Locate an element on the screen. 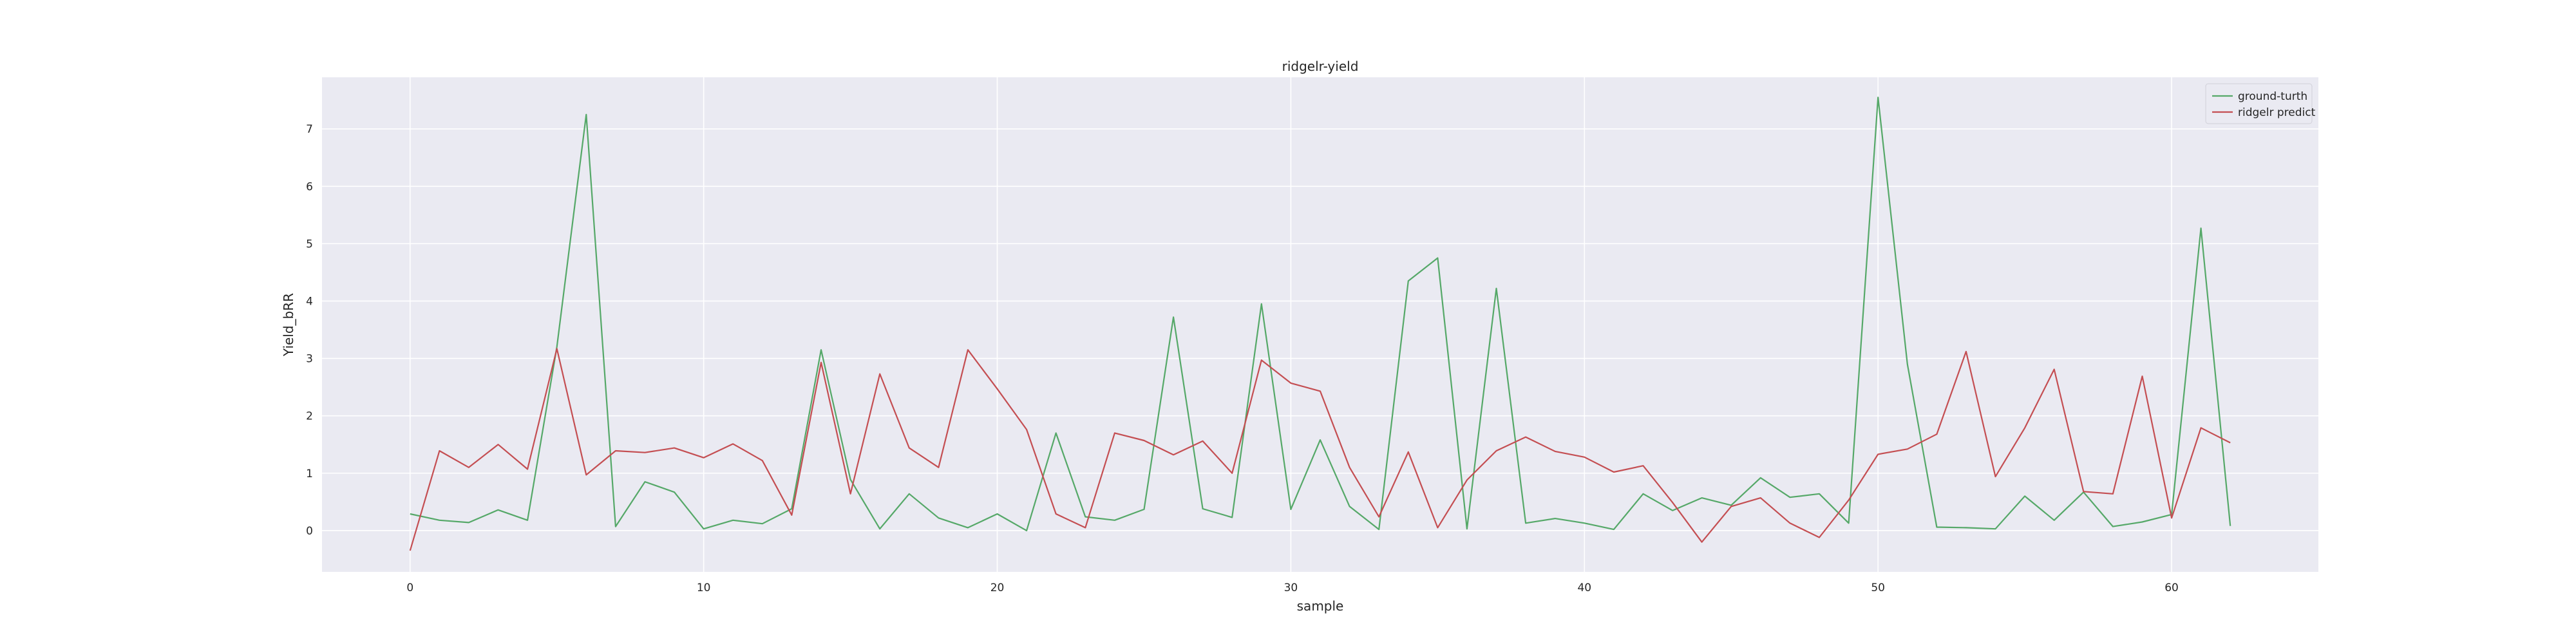 This screenshot has width=2576, height=644. x-tick-label: 0 is located at coordinates (410, 588).